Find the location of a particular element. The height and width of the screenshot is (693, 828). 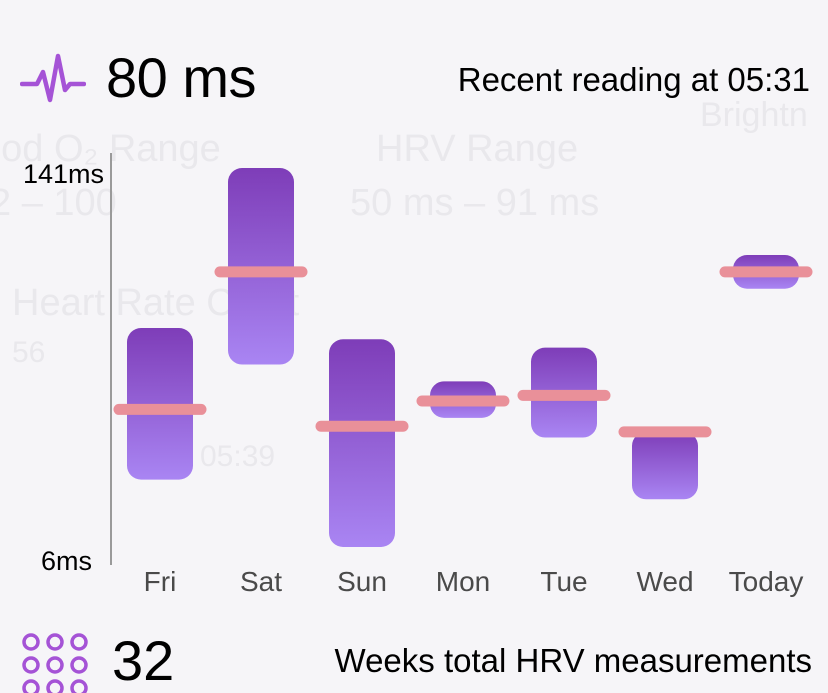

x-label-sun: Sun is located at coordinates (362, 581).